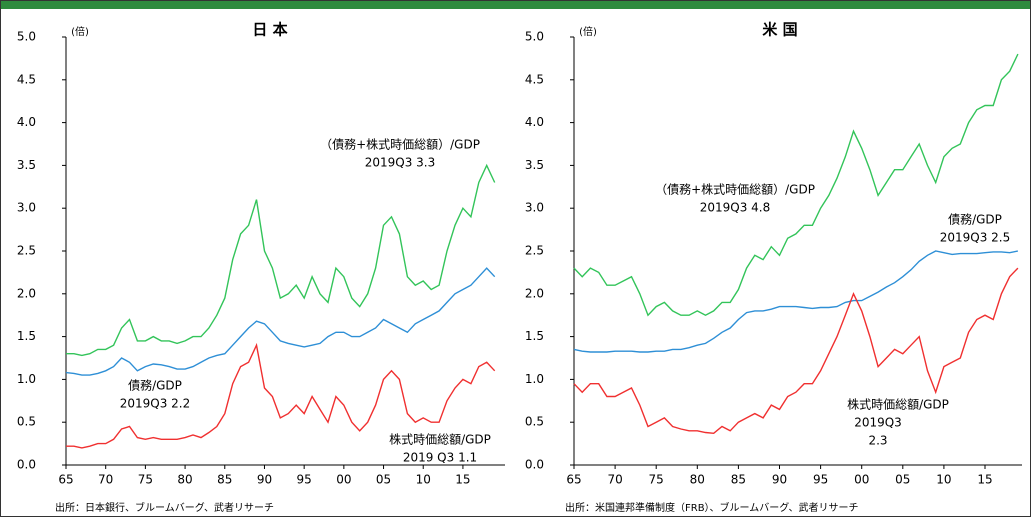  Describe the element at coordinates (975, 238) in the screenshot. I see `series-annotation: 2019Q3 2.5` at that location.